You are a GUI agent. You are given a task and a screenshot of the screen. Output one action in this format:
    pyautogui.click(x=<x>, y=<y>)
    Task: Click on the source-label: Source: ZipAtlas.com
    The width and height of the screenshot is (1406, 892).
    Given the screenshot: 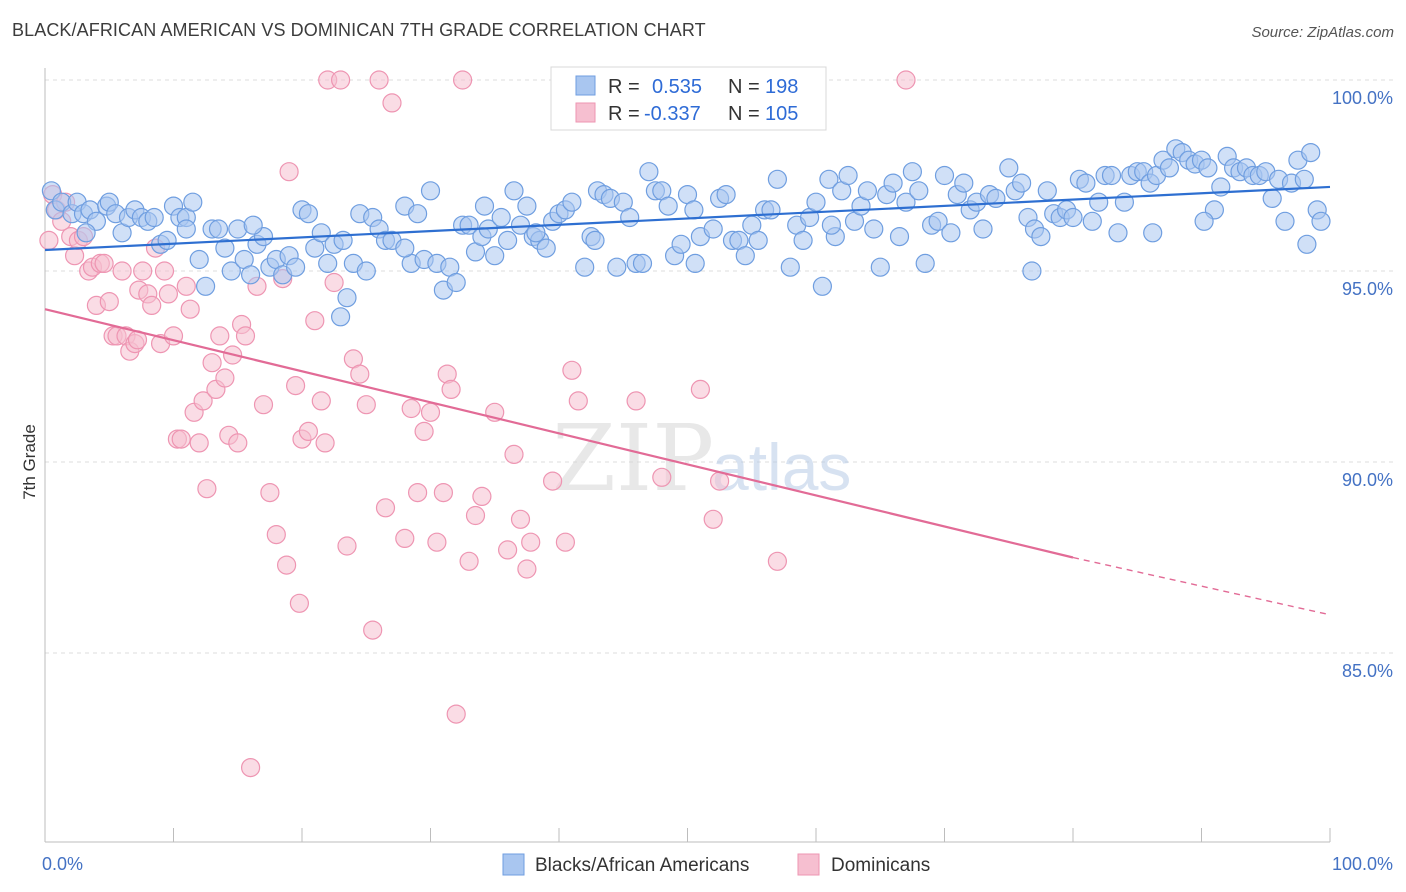 What is the action you would take?
    pyautogui.click(x=1322, y=32)
    